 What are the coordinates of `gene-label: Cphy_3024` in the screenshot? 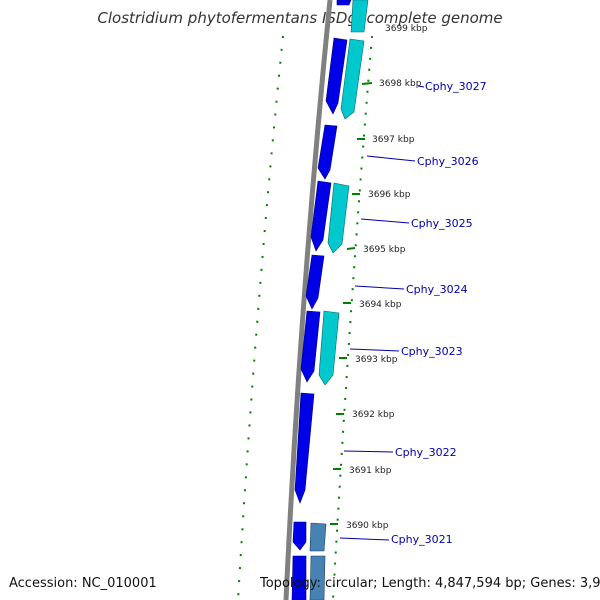 It's located at (437, 289).